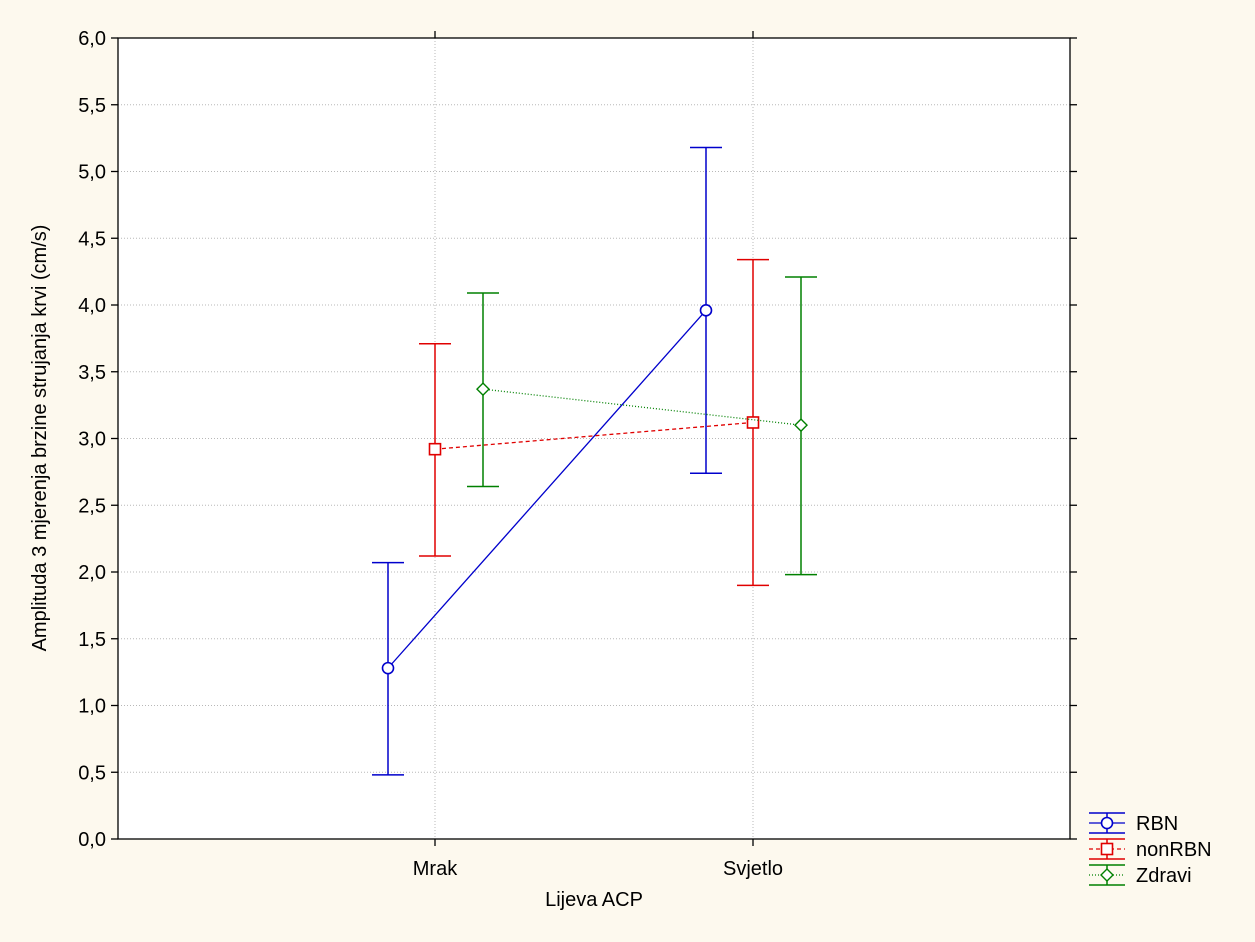  I want to click on y-tick-label: 3,0, so click(92, 440).